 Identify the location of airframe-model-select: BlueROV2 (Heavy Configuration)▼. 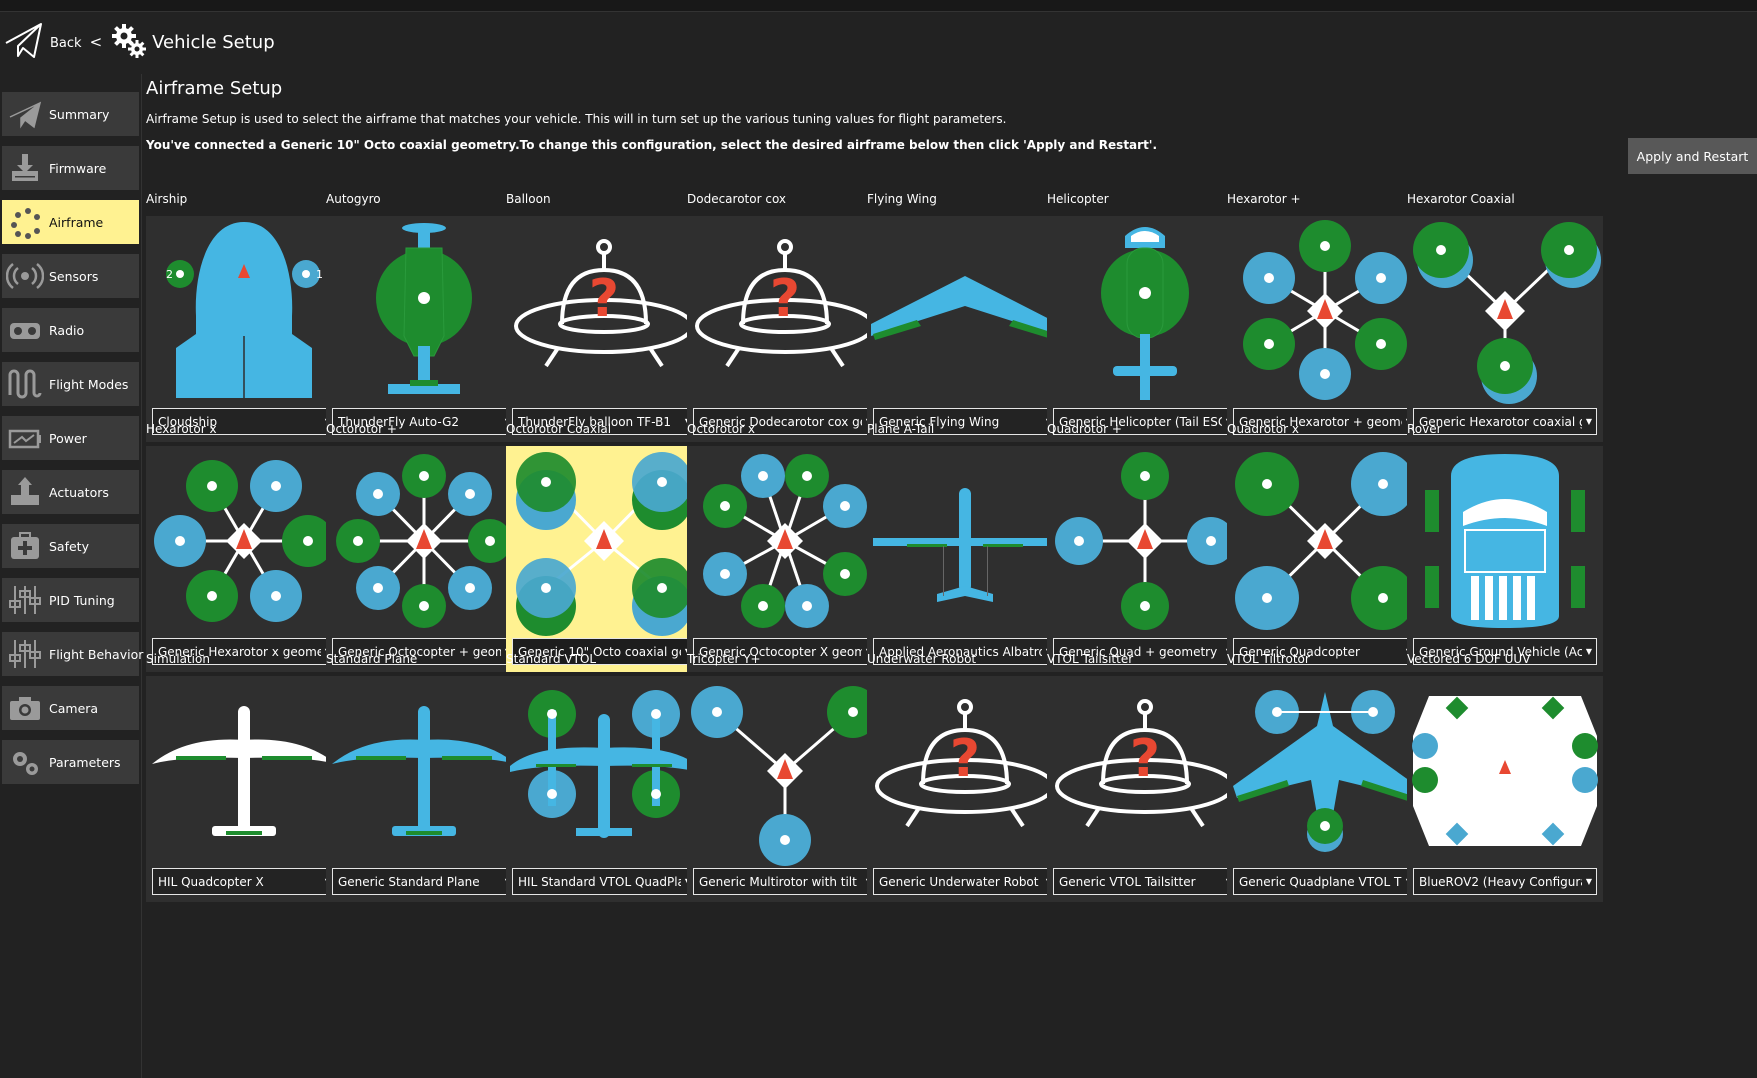
(1505, 881).